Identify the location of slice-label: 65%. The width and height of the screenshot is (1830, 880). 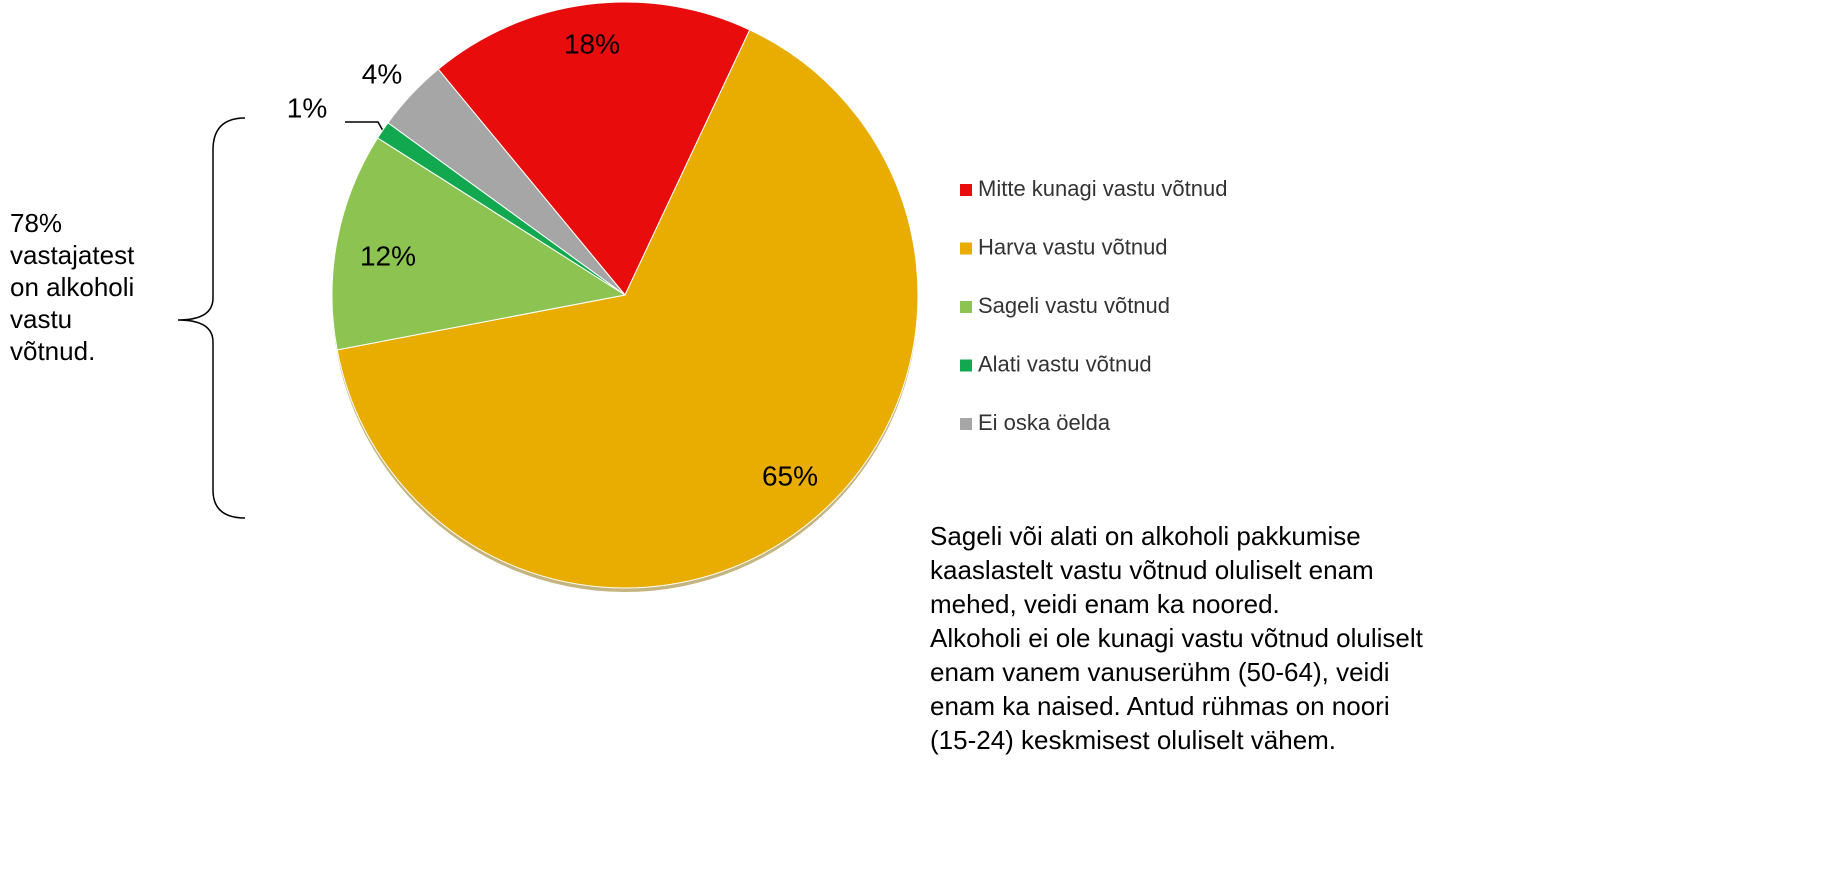
(790, 475).